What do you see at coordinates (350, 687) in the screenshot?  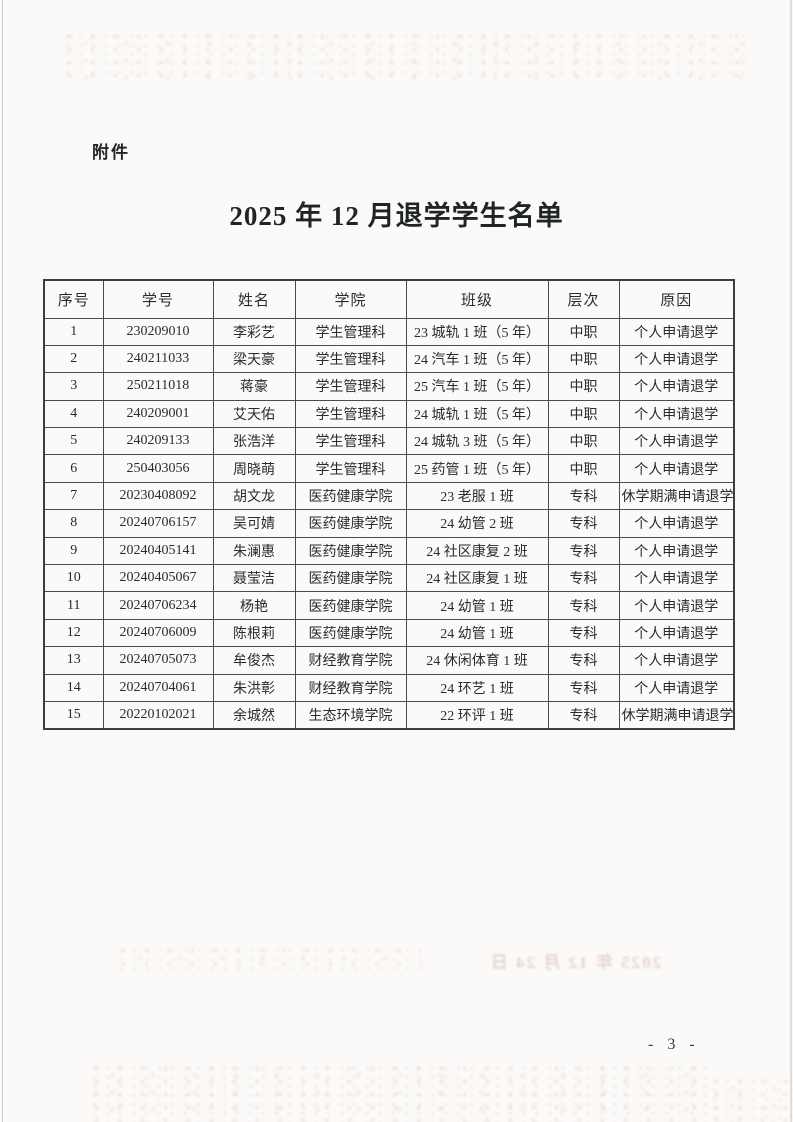 I see `cell-college: 财经教育学院` at bounding box center [350, 687].